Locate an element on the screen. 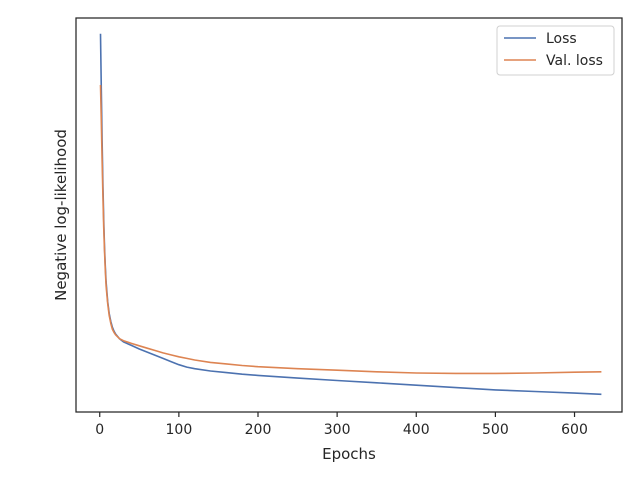 This screenshot has width=640, height=480. x-axis-label: Epochs is located at coordinates (349, 454).